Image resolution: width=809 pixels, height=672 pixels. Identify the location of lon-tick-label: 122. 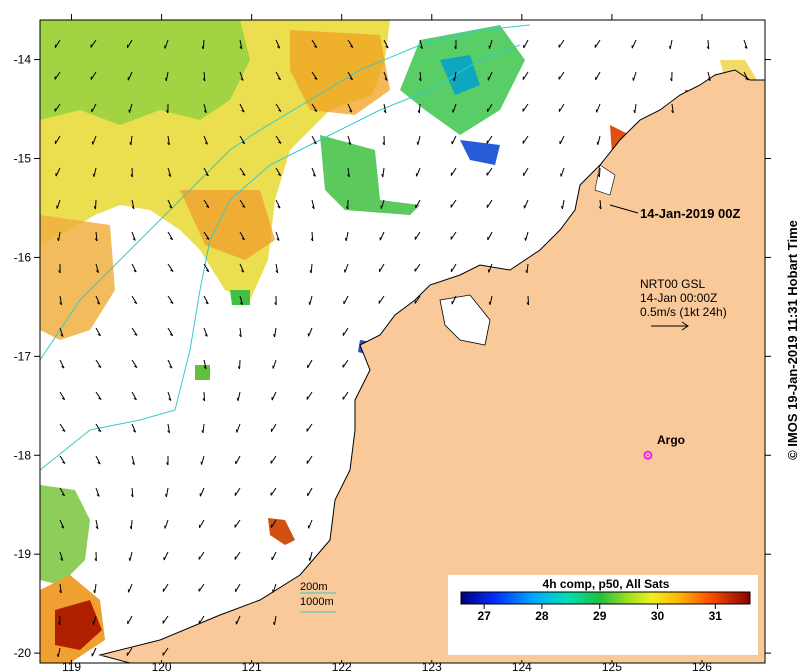
(342, 666).